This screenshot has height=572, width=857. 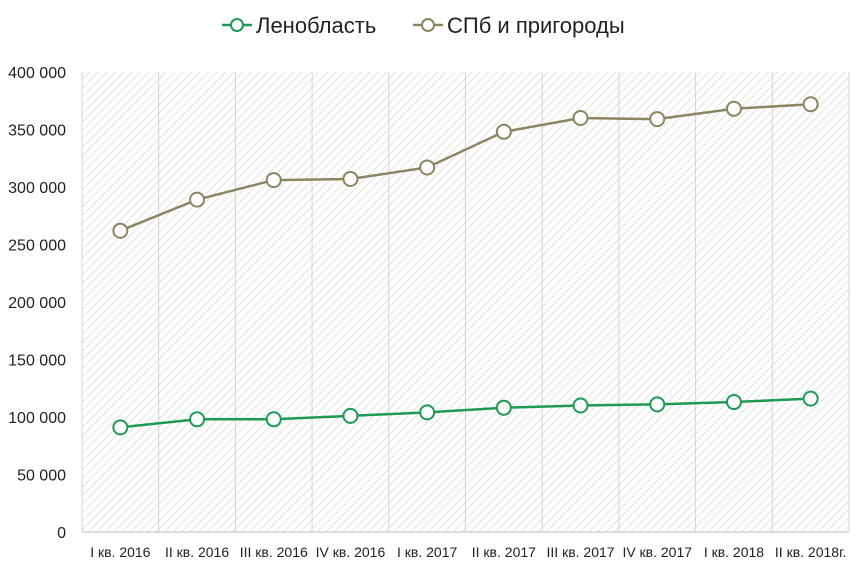 What do you see at coordinates (316, 25) in the screenshot?
I see `legend-label: Ленобласть` at bounding box center [316, 25].